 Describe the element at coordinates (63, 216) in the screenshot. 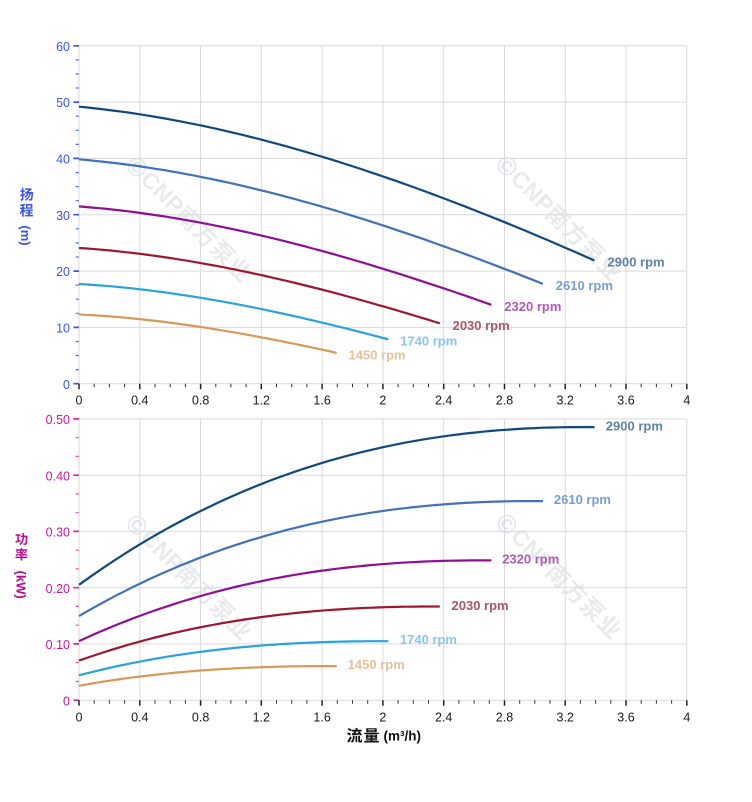

I see `svg-text: 30` at that location.